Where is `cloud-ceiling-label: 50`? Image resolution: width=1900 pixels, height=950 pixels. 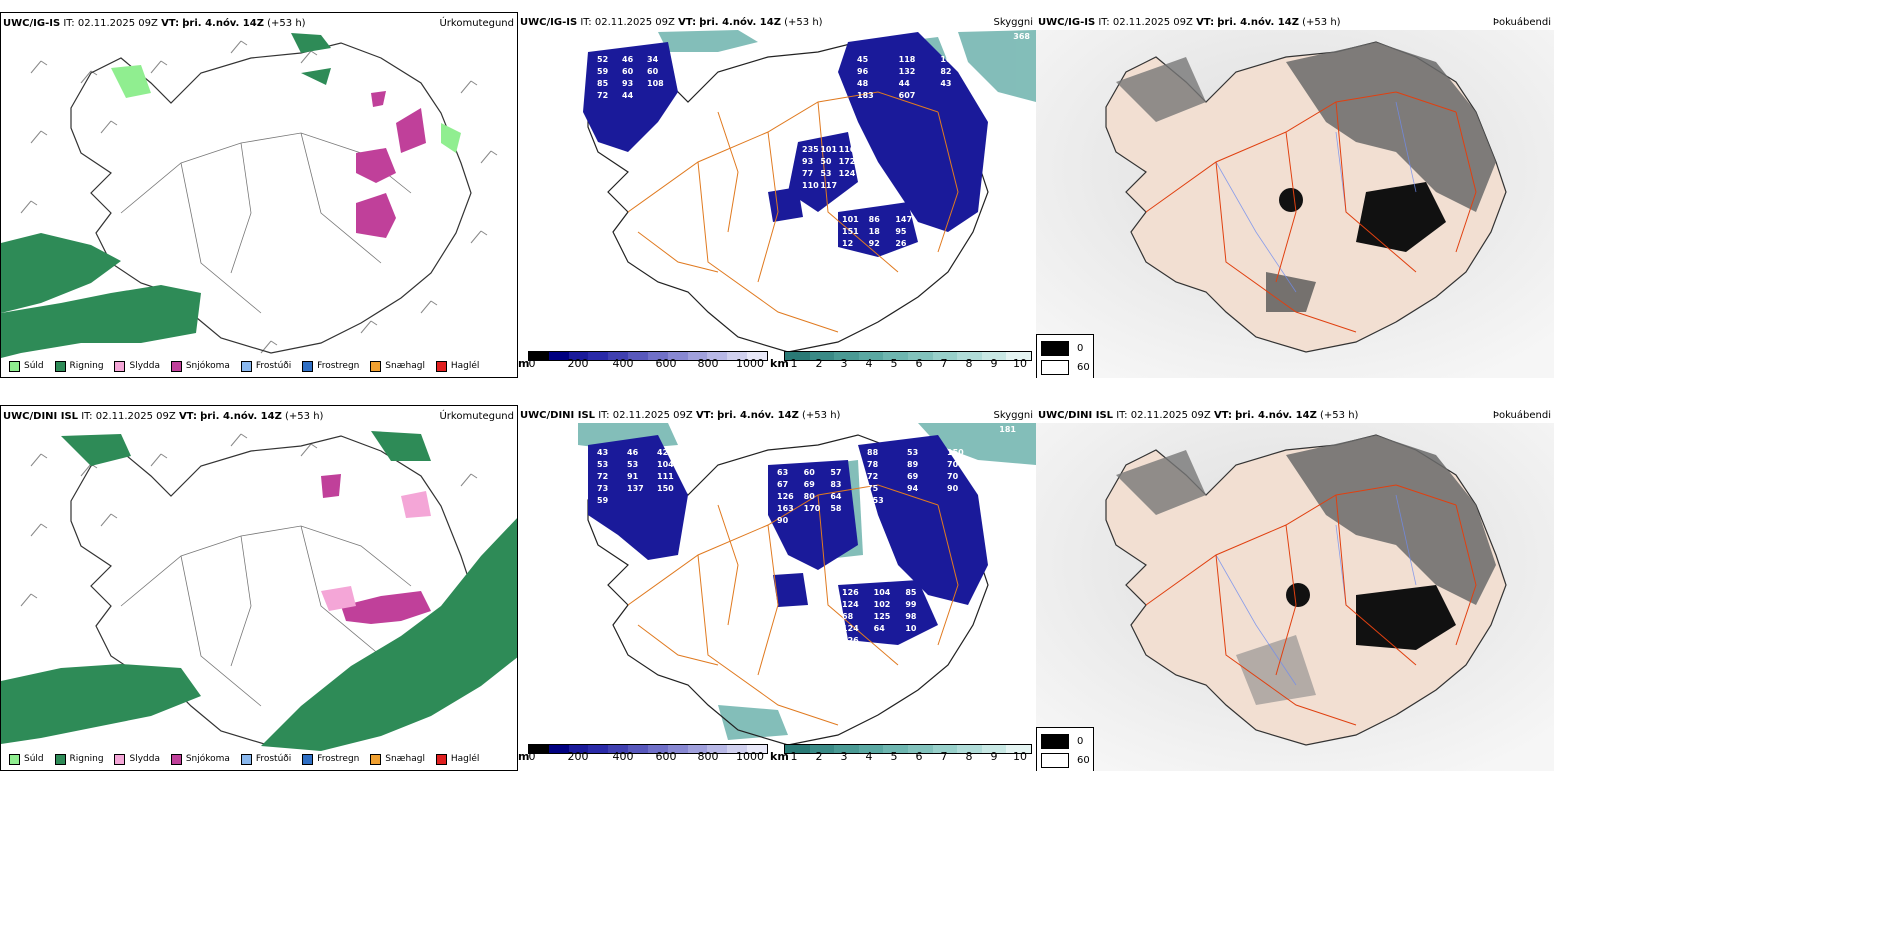
cloud-ceiling-label: 50 is located at coordinates (826, 161).